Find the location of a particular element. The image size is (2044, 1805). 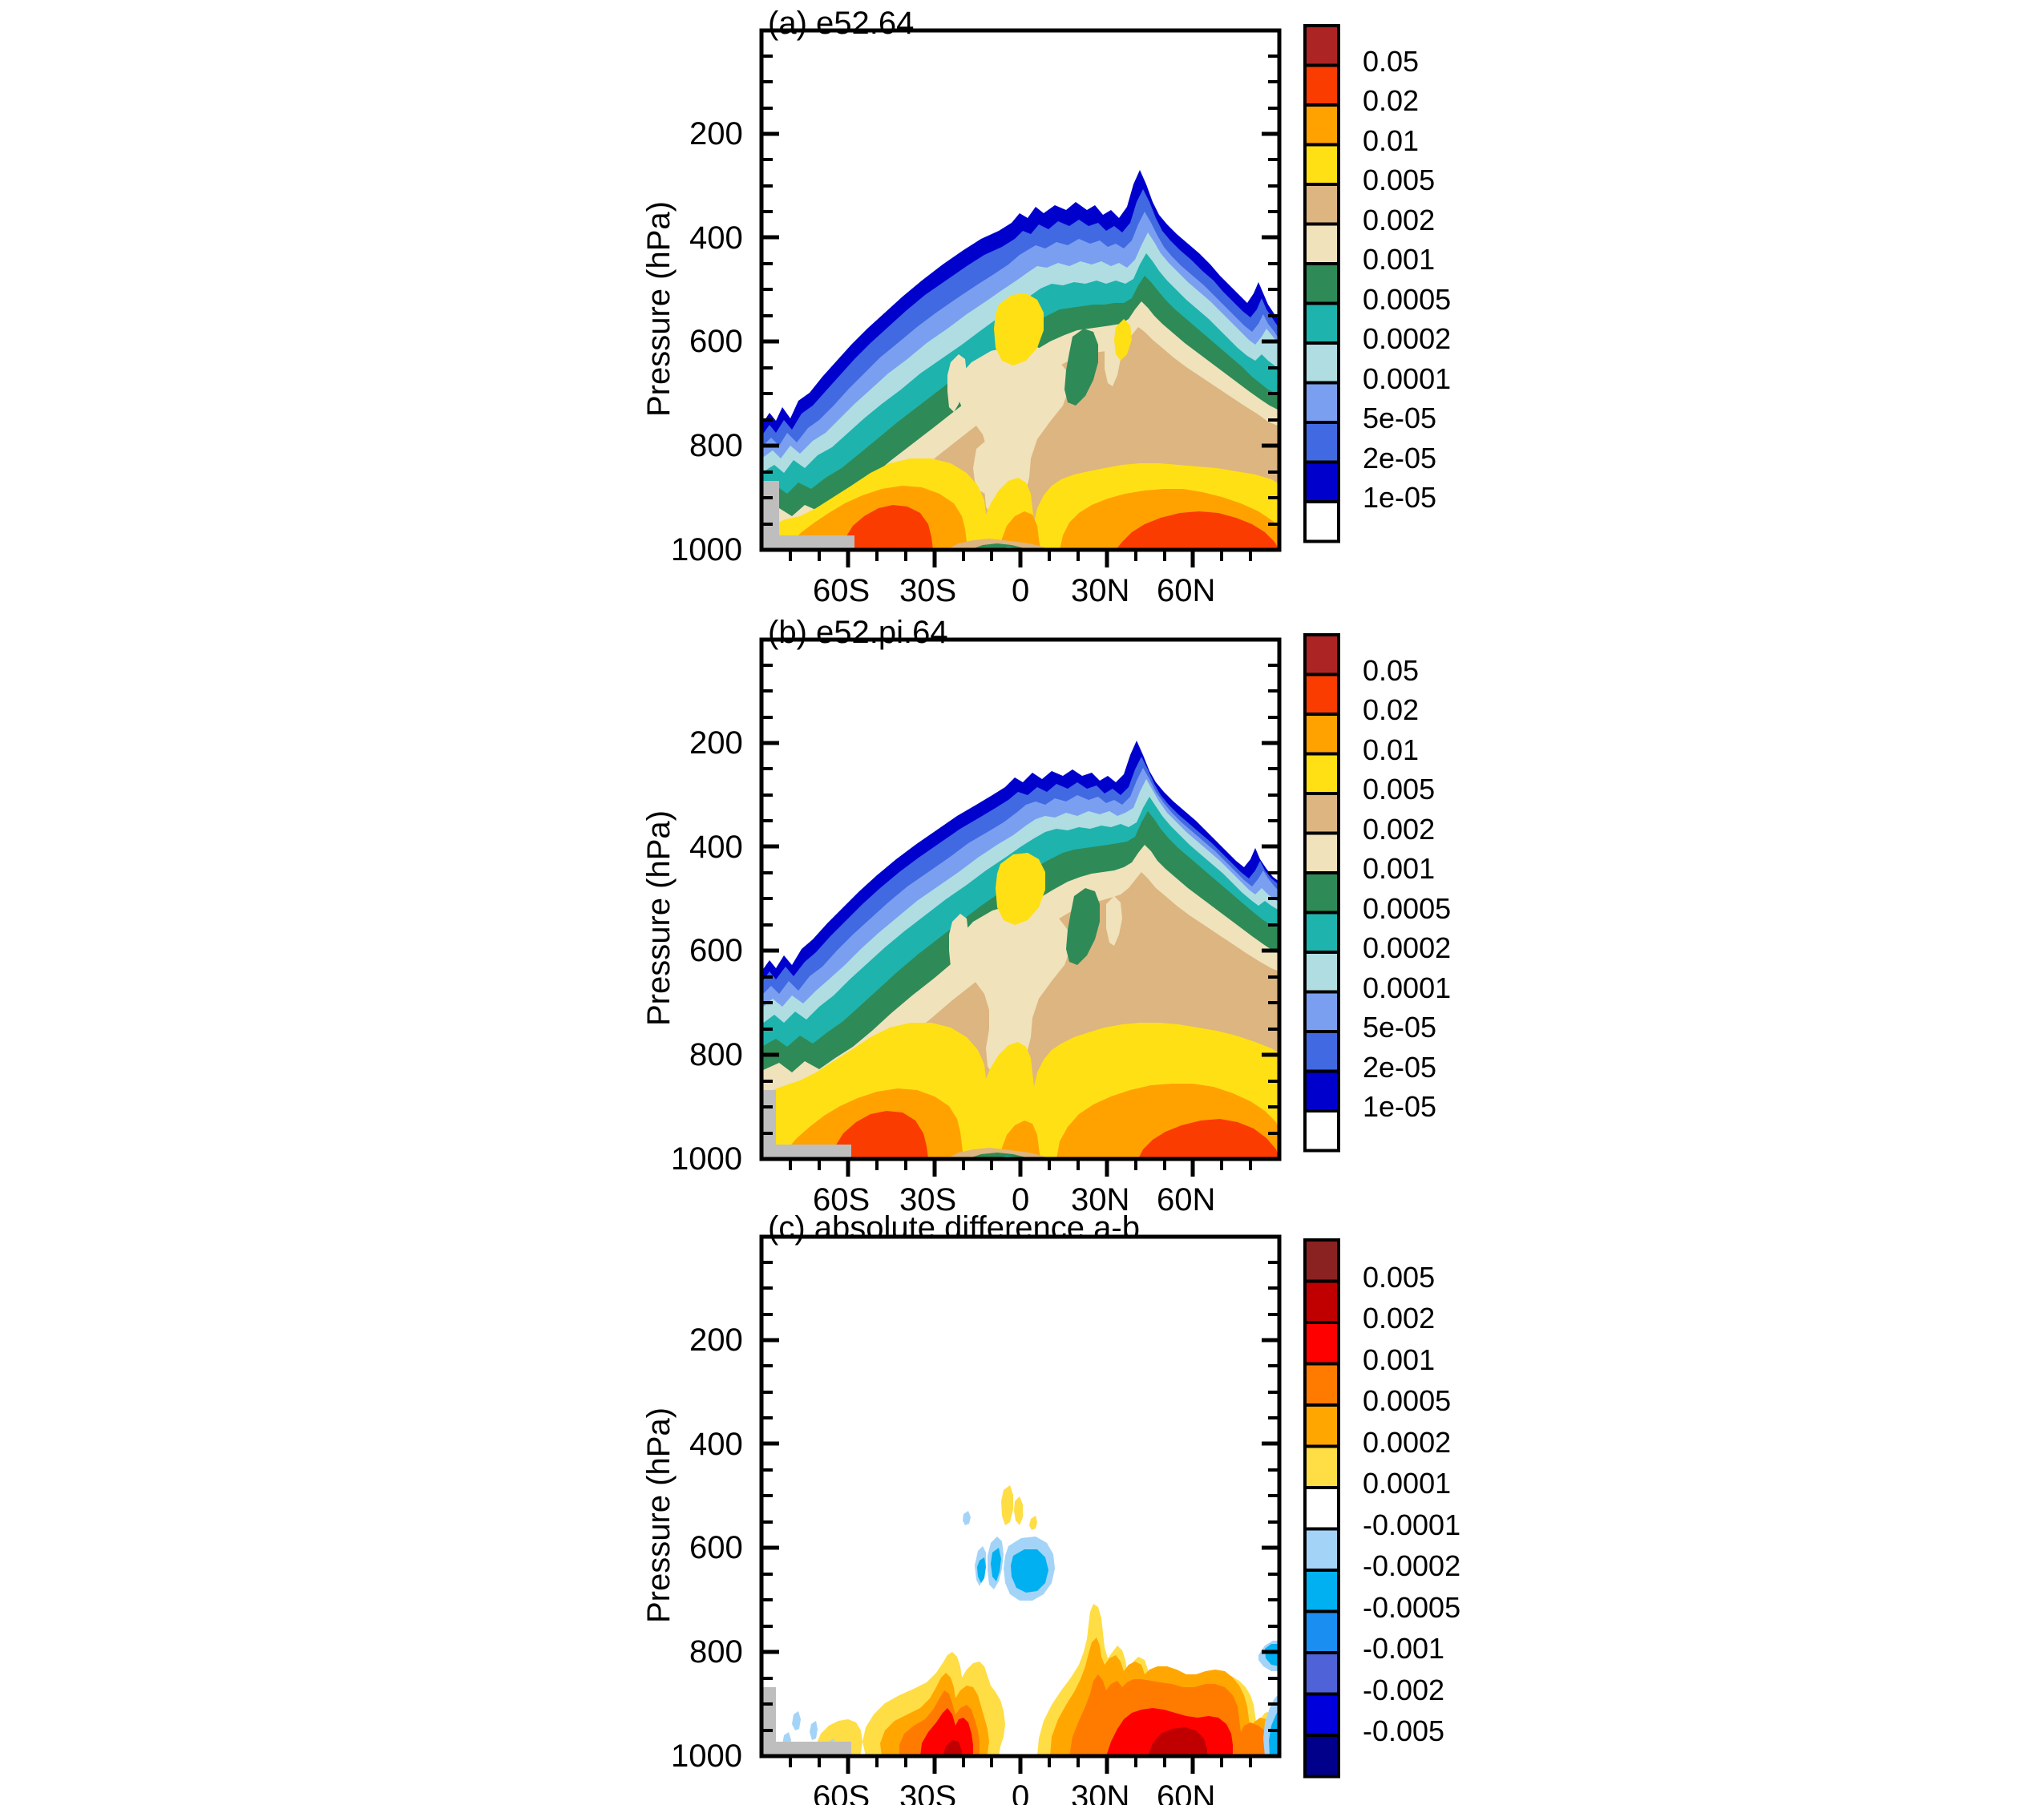

y-tick-label-a-0: 200 is located at coordinates (716, 133).